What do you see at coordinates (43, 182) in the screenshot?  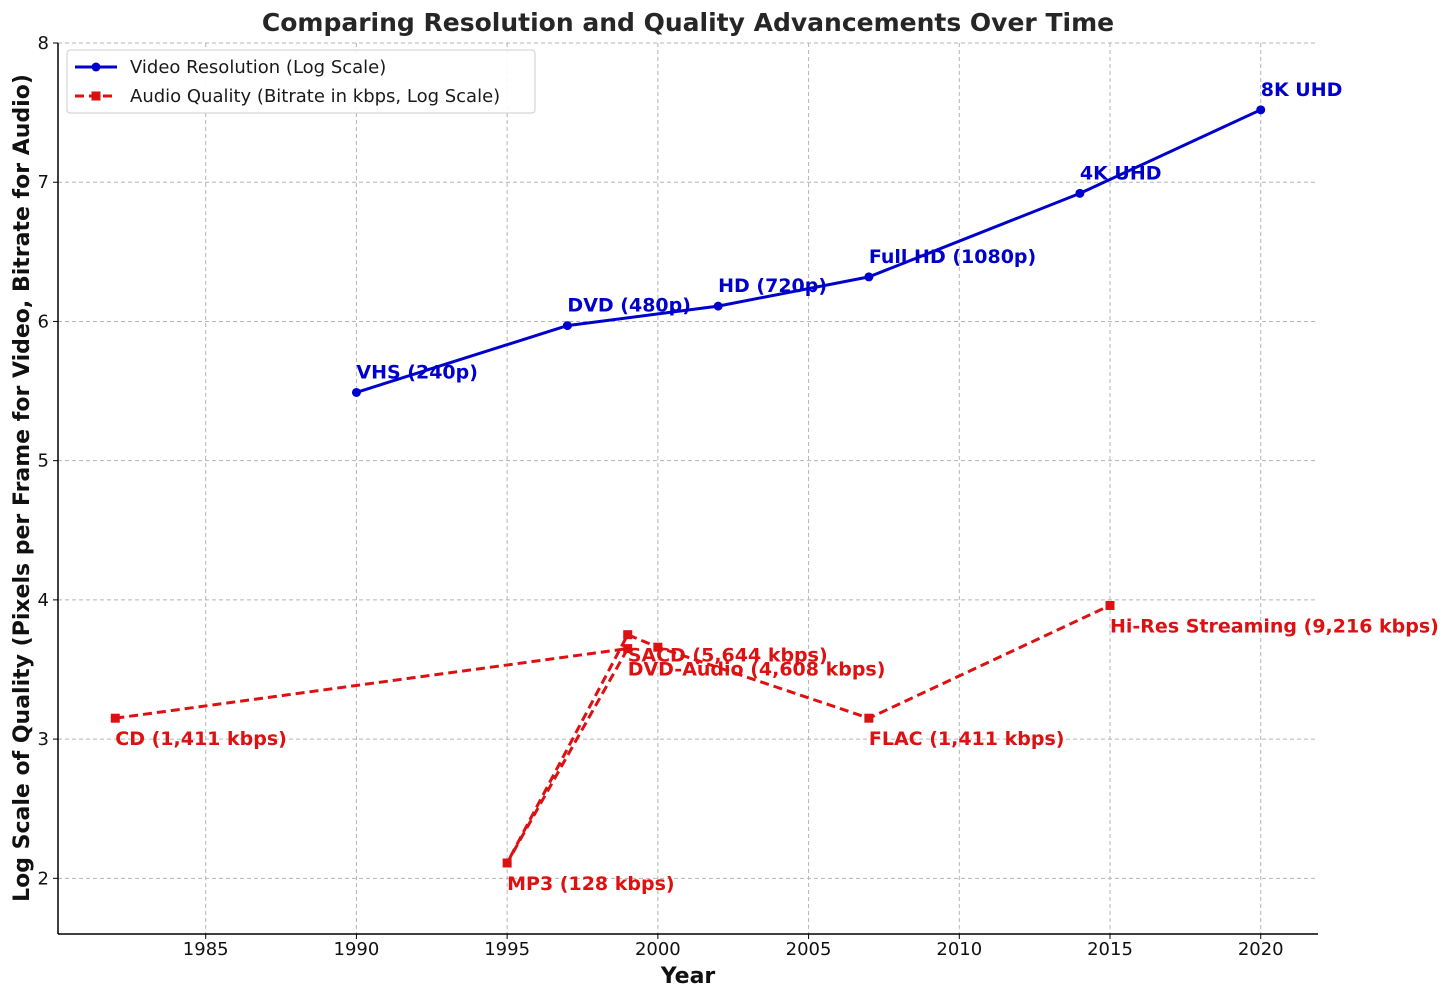 I see `y-tick-label: 7` at bounding box center [43, 182].